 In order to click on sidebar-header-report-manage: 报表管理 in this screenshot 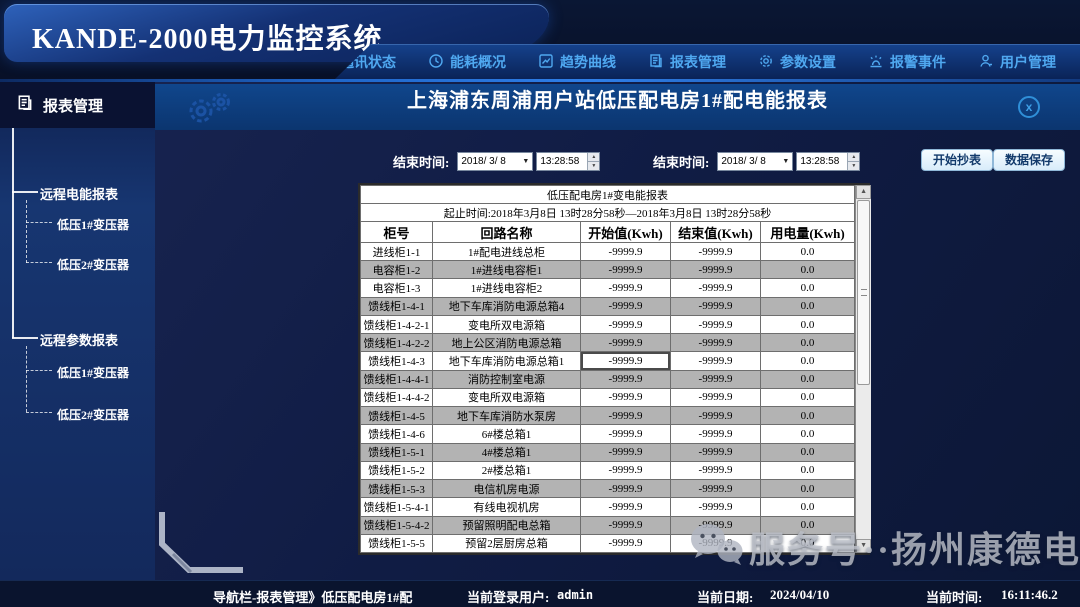, I will do `click(77, 105)`.